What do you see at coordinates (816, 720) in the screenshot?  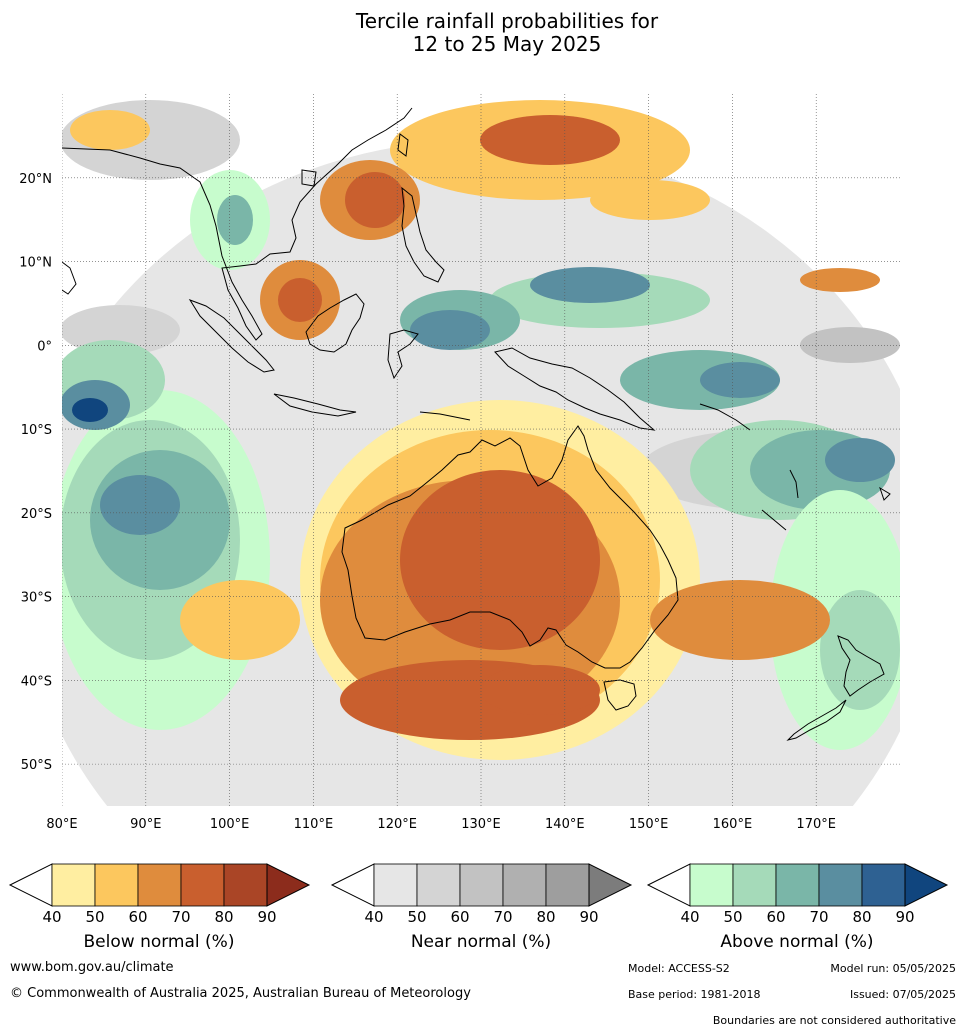 I see `new-zealand-south-island` at bounding box center [816, 720].